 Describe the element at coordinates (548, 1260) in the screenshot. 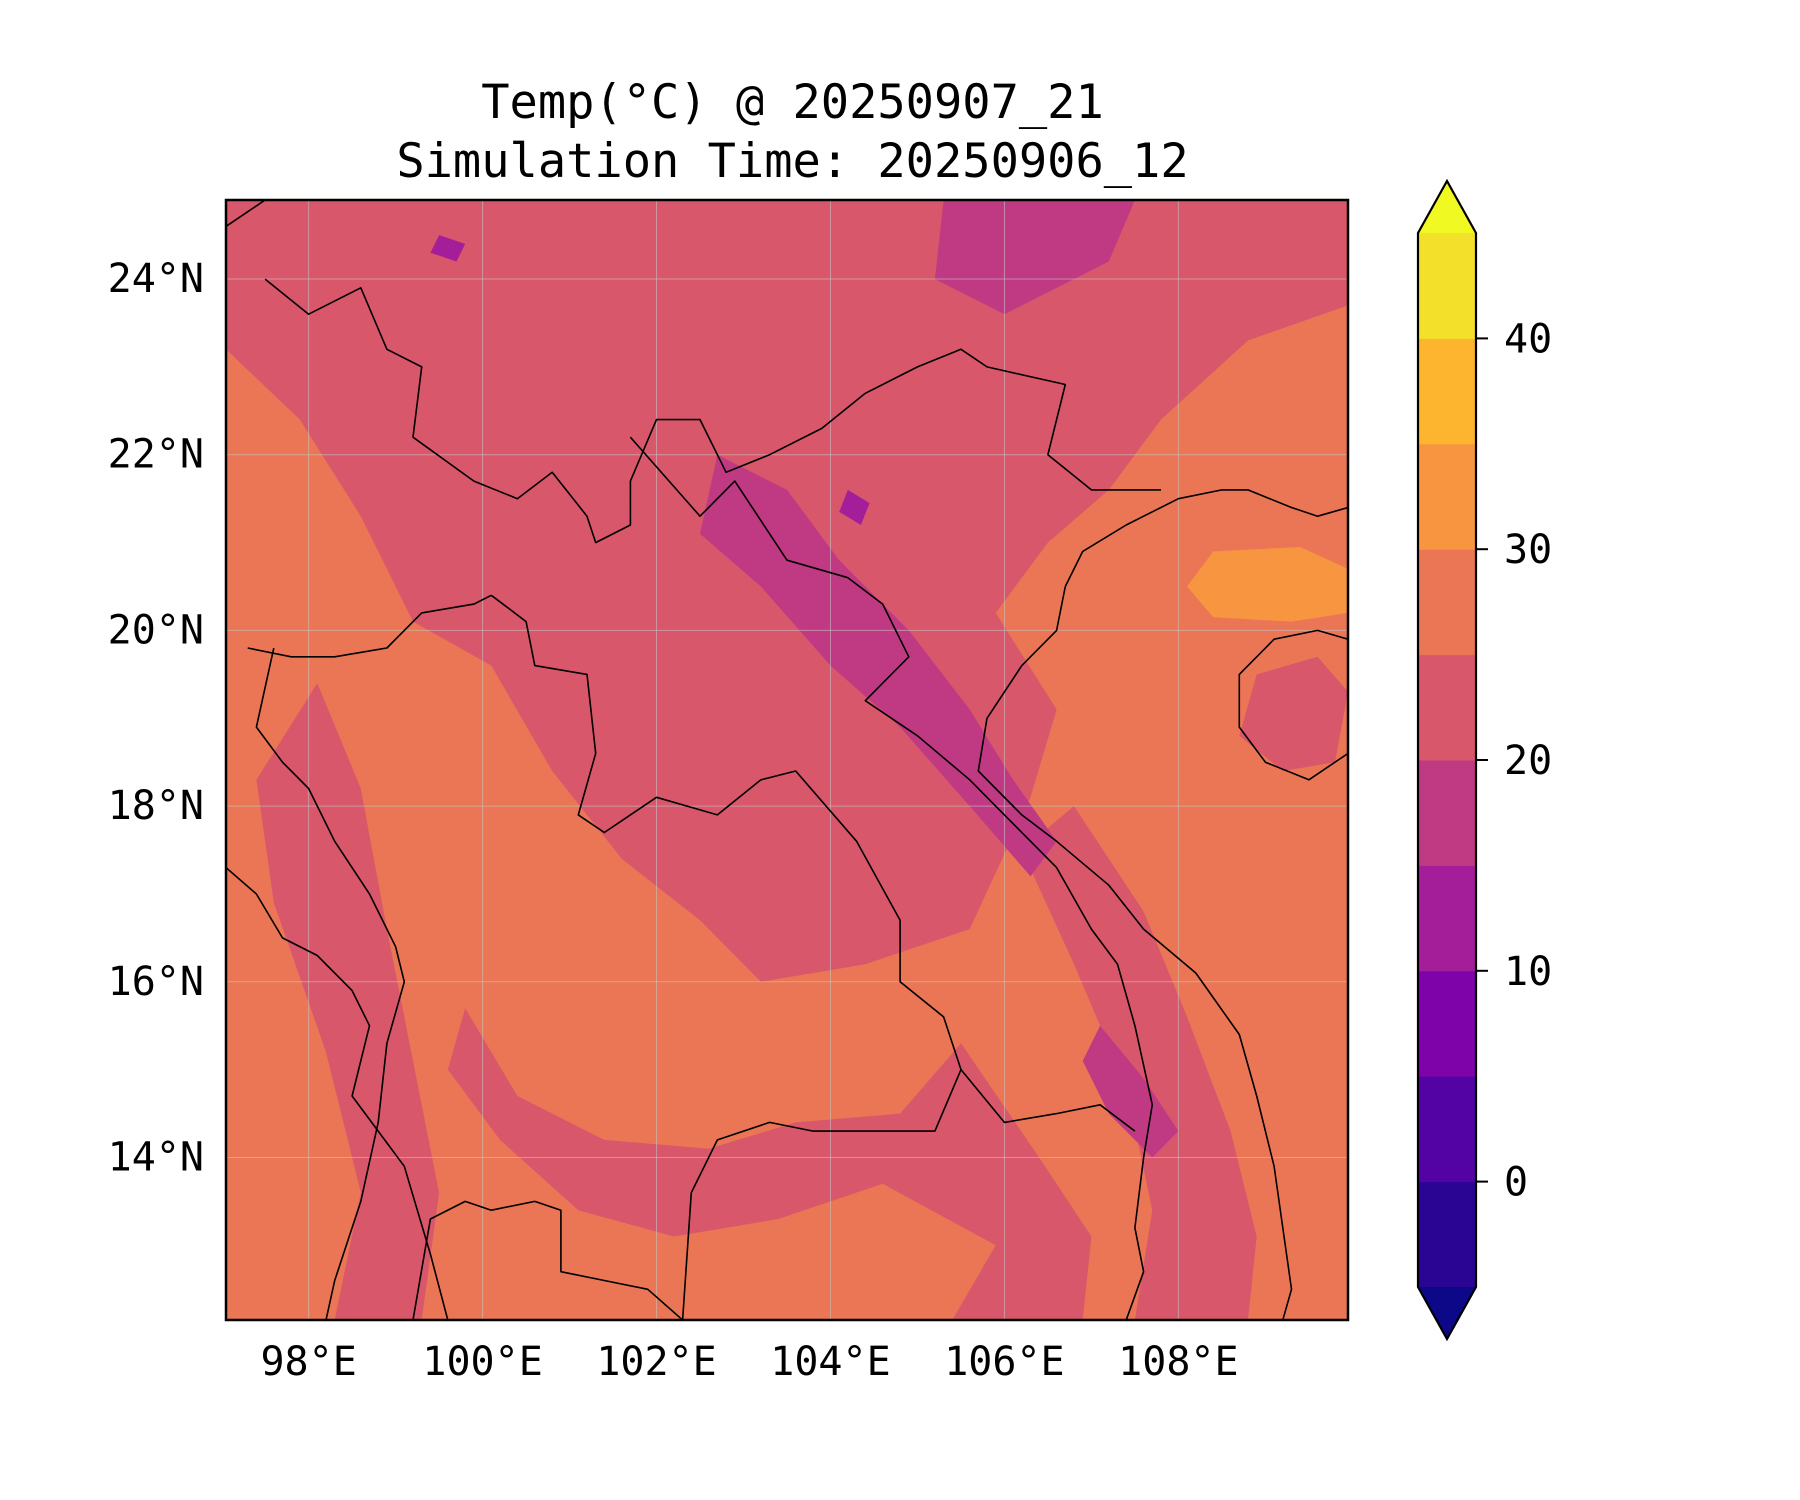

I see `gulf-of-thailand-coast` at that location.